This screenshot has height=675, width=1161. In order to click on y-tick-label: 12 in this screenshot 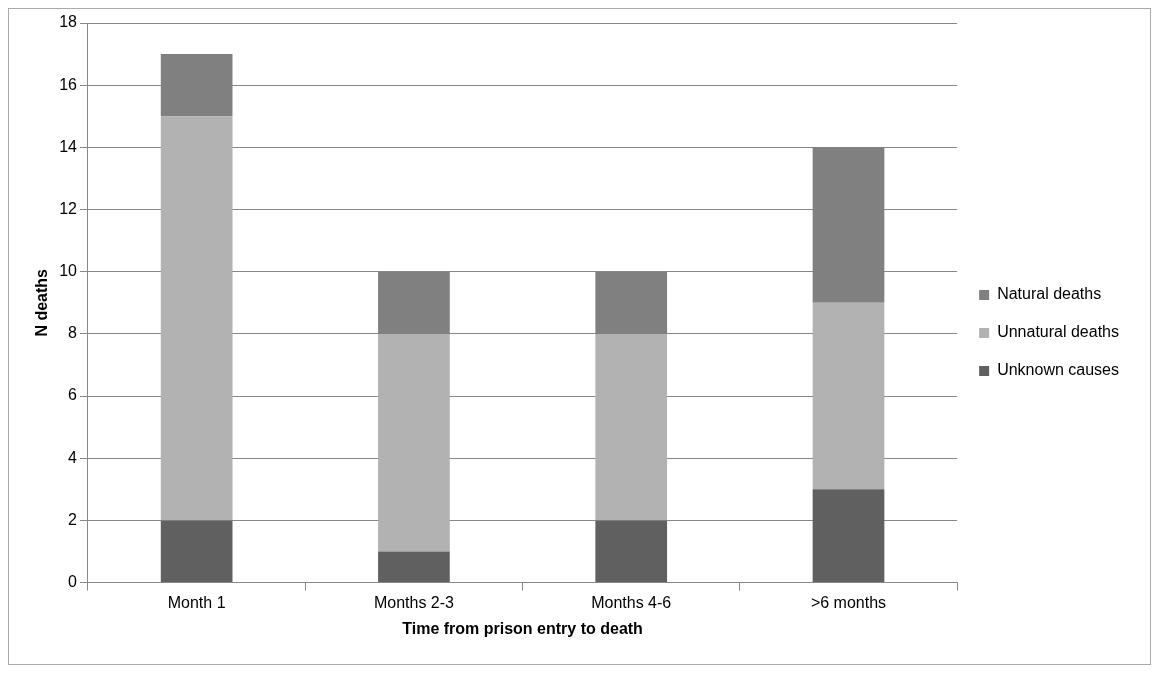, I will do `click(68, 208)`.